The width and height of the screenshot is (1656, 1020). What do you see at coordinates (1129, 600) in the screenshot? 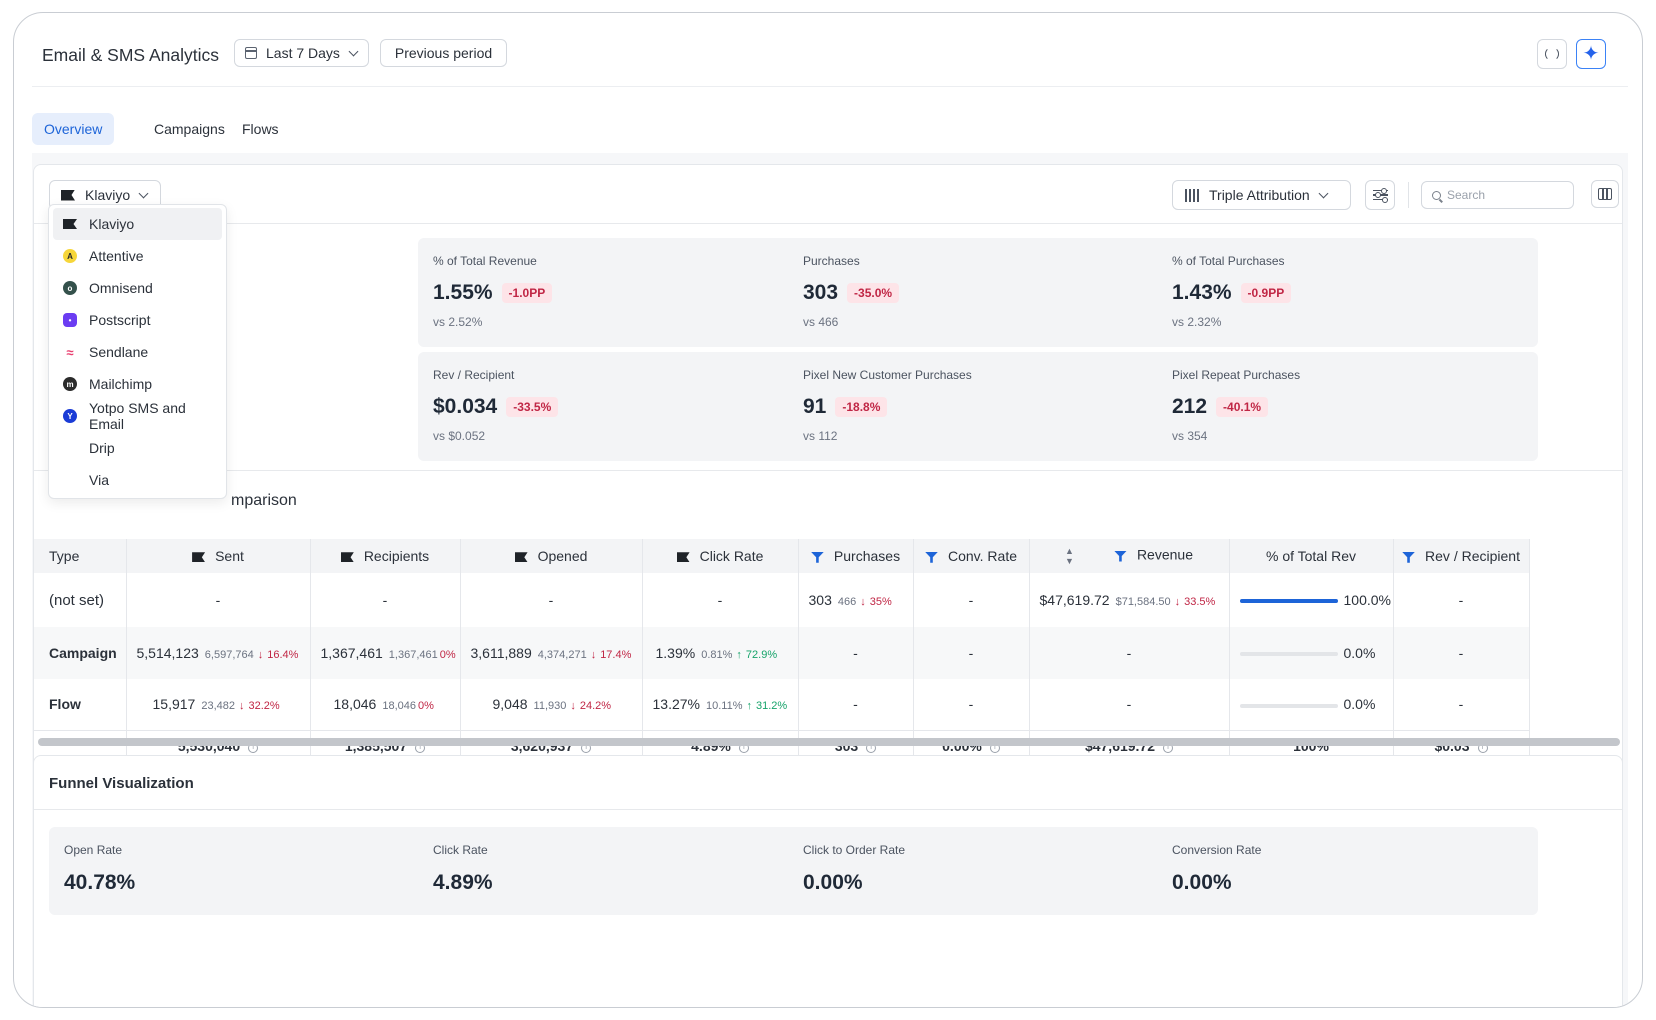
I see `revenue-cell: $47,619.72$71,584.5033.5%` at bounding box center [1129, 600].